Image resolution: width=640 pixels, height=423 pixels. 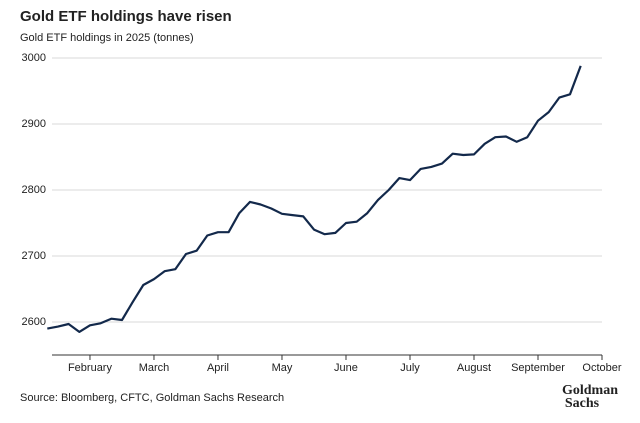 What do you see at coordinates (282, 368) in the screenshot?
I see `x-tick-label: May` at bounding box center [282, 368].